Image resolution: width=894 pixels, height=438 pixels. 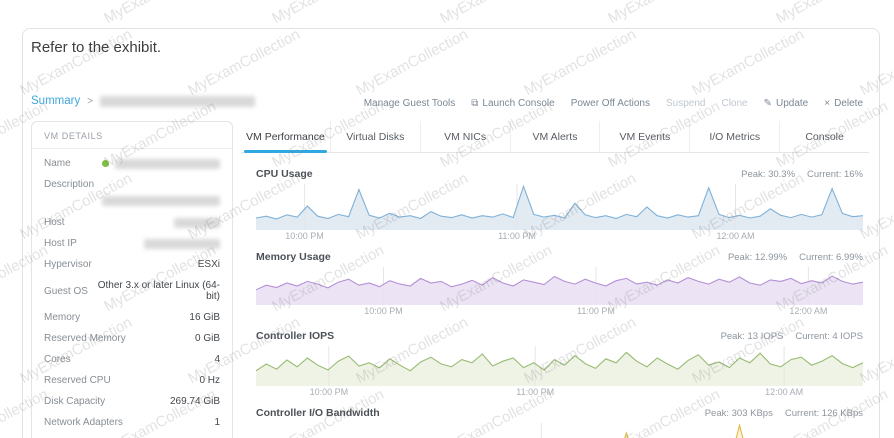 I want to click on detail-label-hypervisor: Hypervisor, so click(x=68, y=264).